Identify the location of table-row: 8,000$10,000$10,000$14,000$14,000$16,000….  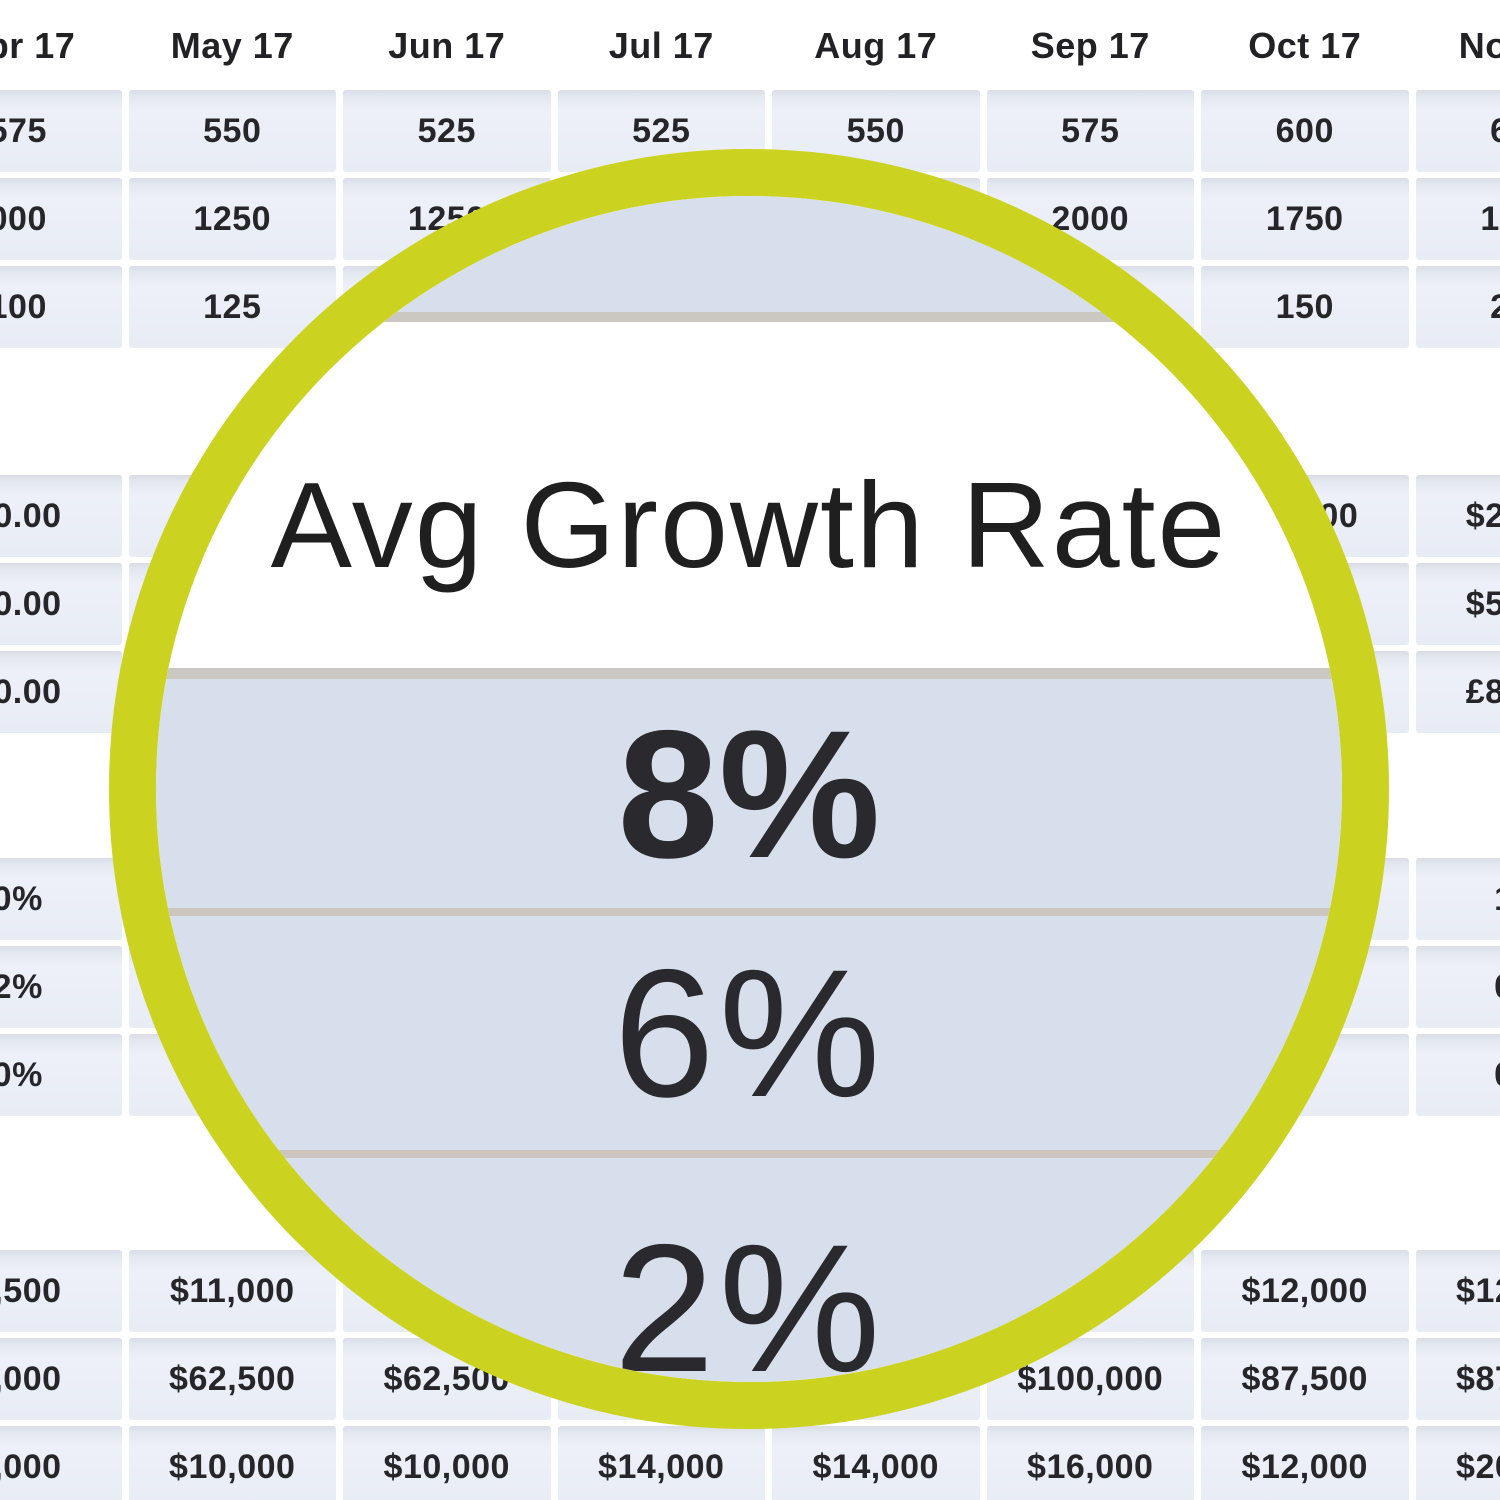
(750, 1463).